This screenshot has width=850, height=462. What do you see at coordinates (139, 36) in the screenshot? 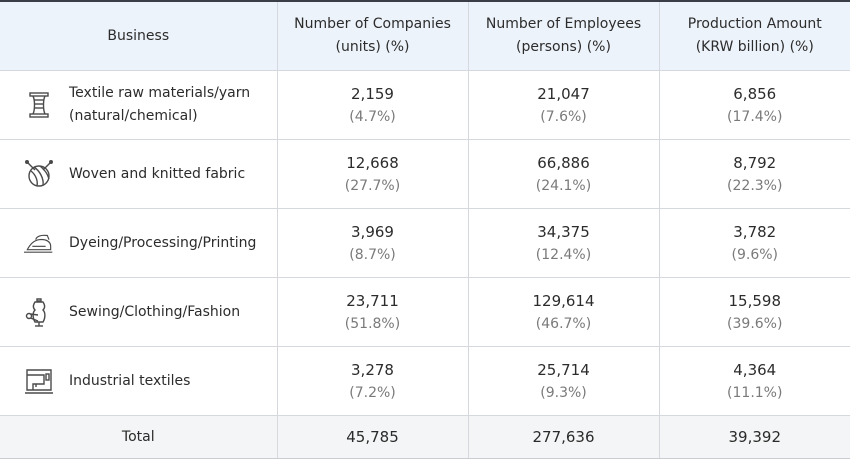
I see `header-business: Business` at bounding box center [139, 36].